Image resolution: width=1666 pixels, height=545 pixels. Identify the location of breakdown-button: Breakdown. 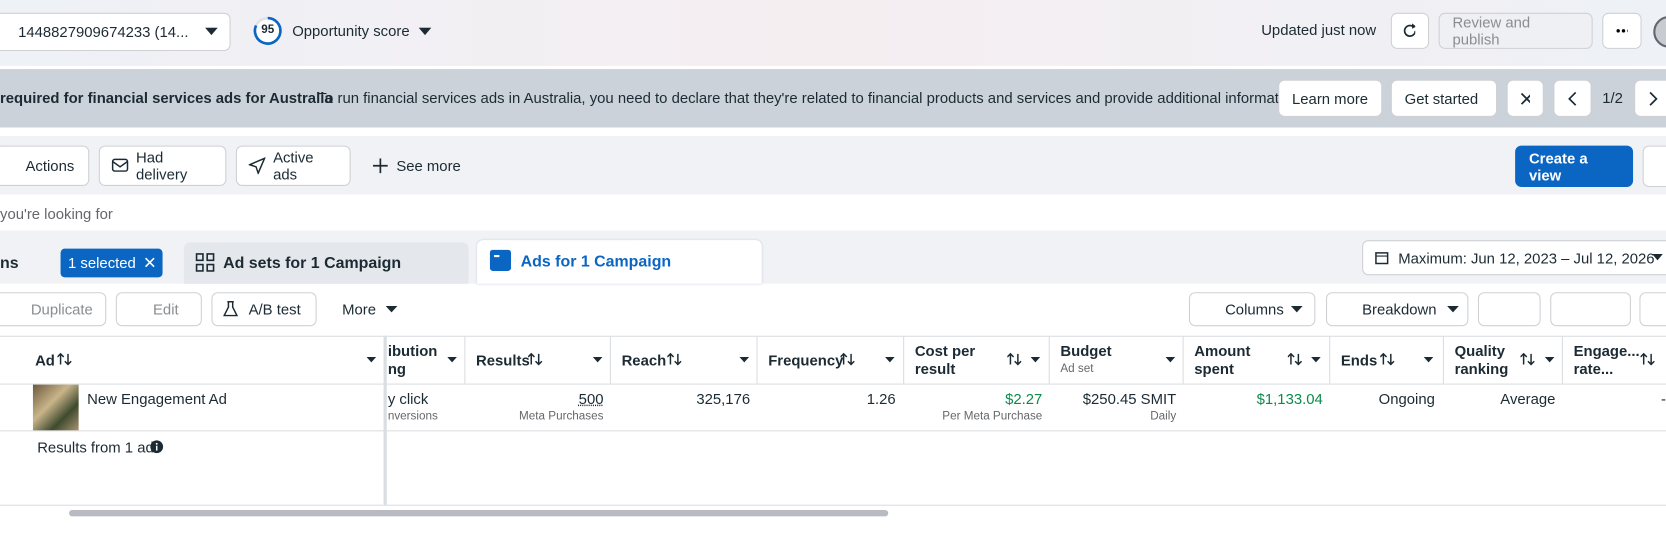
(1397, 309).